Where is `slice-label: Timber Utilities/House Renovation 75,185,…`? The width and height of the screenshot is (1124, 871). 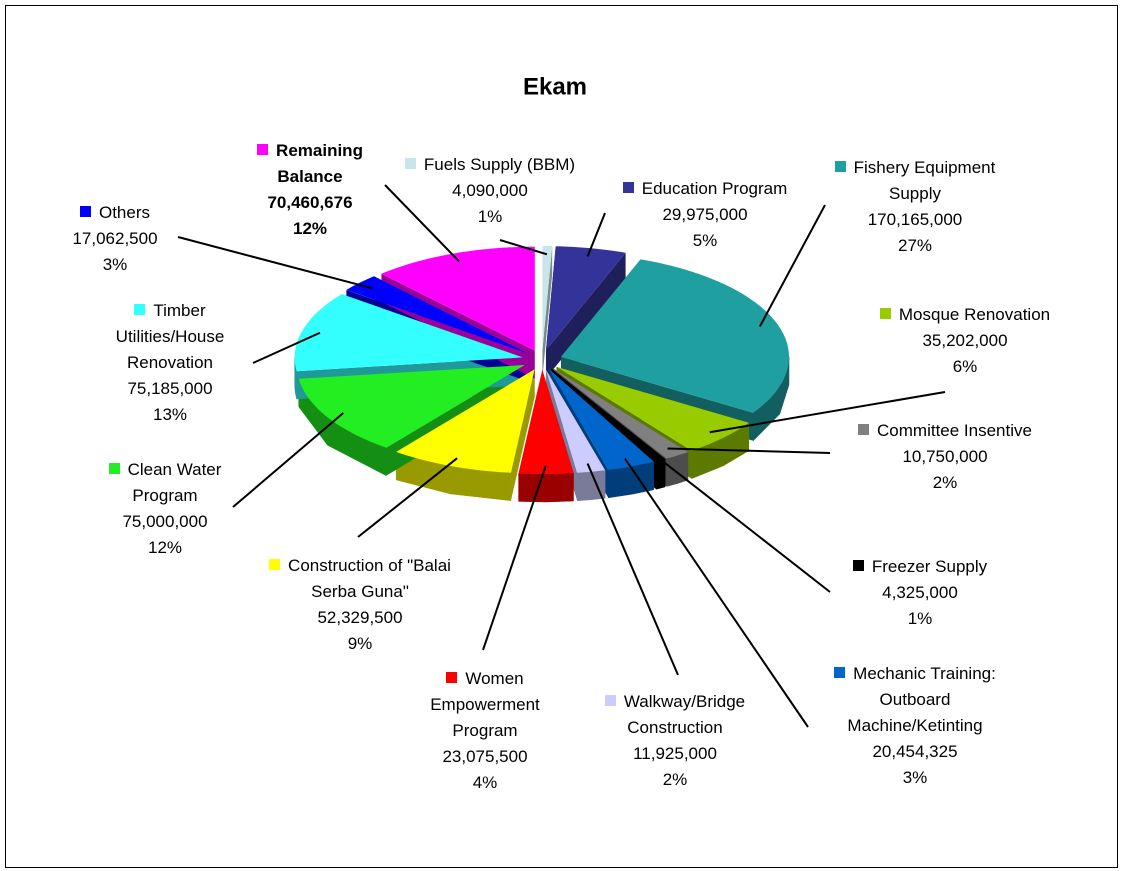
slice-label: Timber Utilities/House Renovation 75,185,… is located at coordinates (170, 363).